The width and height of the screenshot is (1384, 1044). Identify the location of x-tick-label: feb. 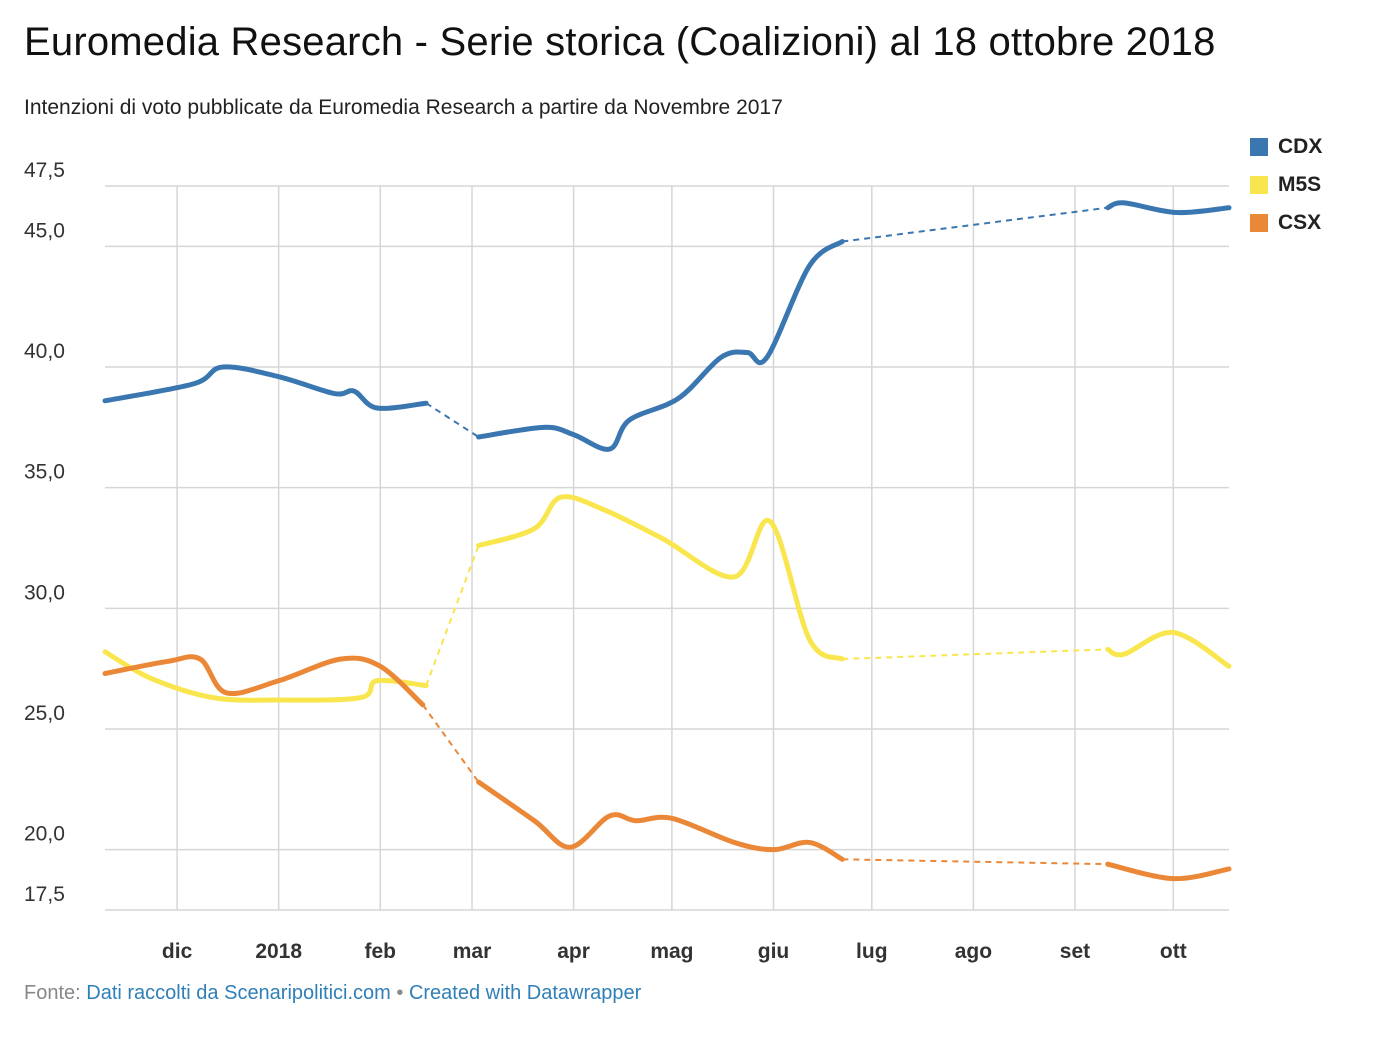
(381, 951).